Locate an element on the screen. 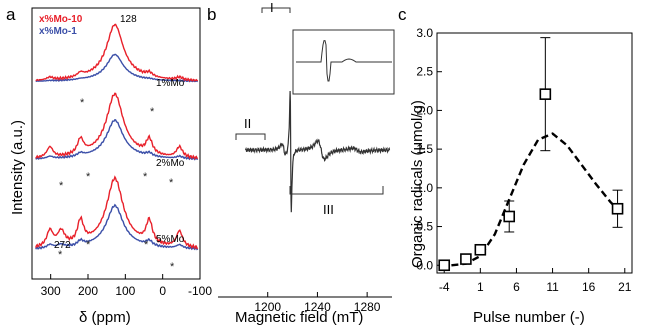 The height and width of the screenshot is (327, 646). panel-c-fit-curve is located at coordinates (535, 199).